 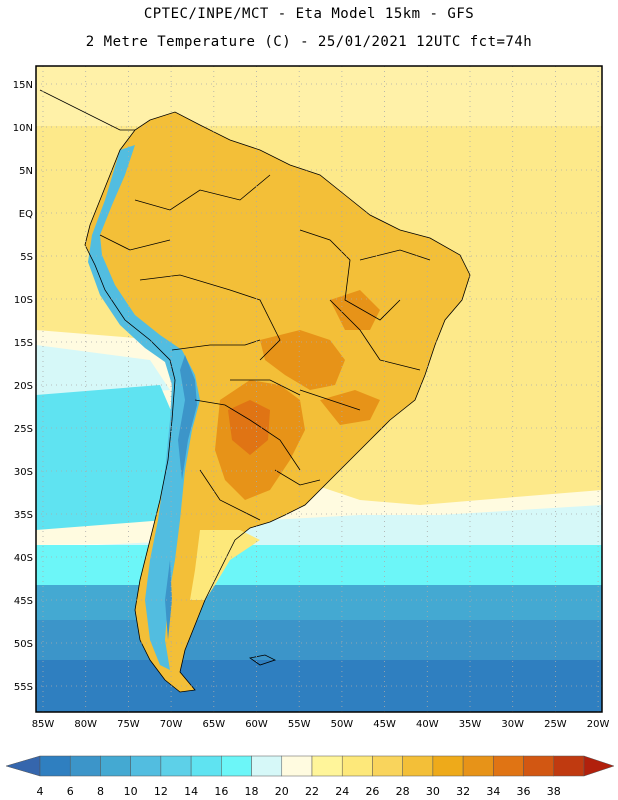 I want to click on lon-label: 25W, so click(x=555, y=724).